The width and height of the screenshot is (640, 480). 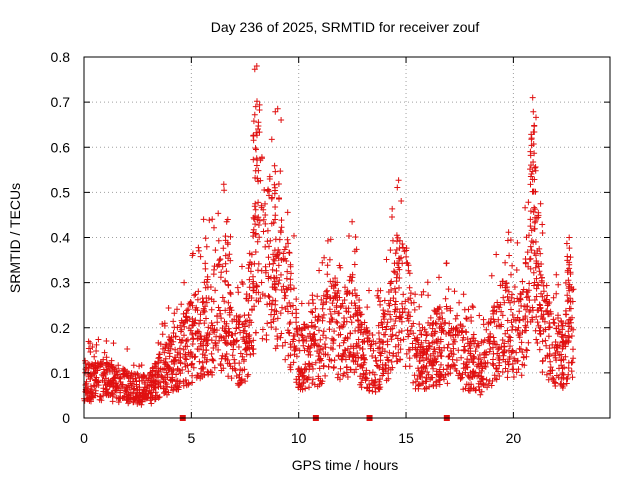 I want to click on x-tick-labels: 0 5 10 15 20, so click(x=300, y=438).